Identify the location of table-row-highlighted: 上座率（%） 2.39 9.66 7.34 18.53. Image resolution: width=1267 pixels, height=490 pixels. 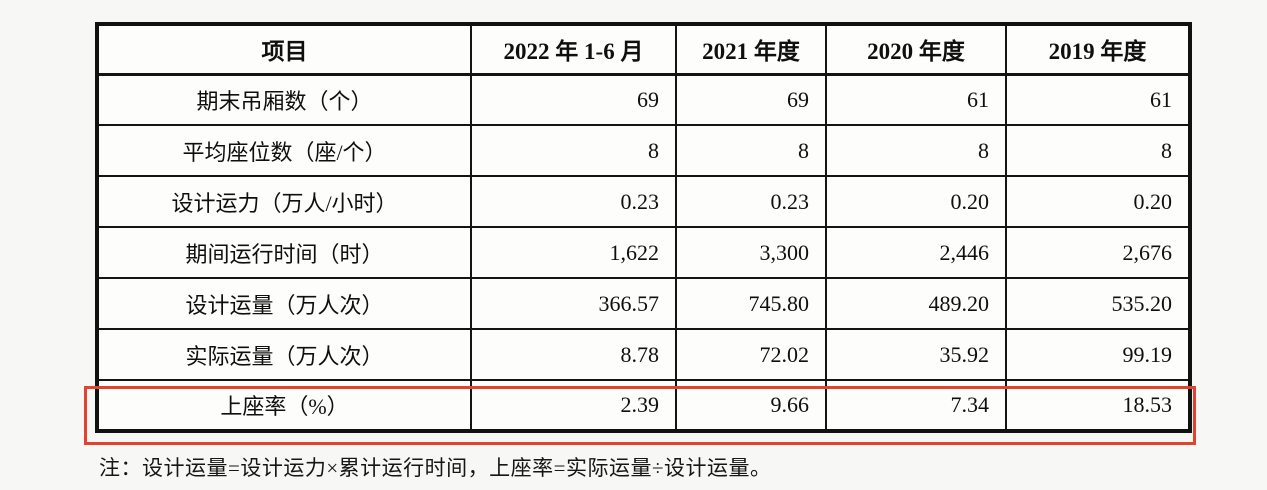
(643, 405).